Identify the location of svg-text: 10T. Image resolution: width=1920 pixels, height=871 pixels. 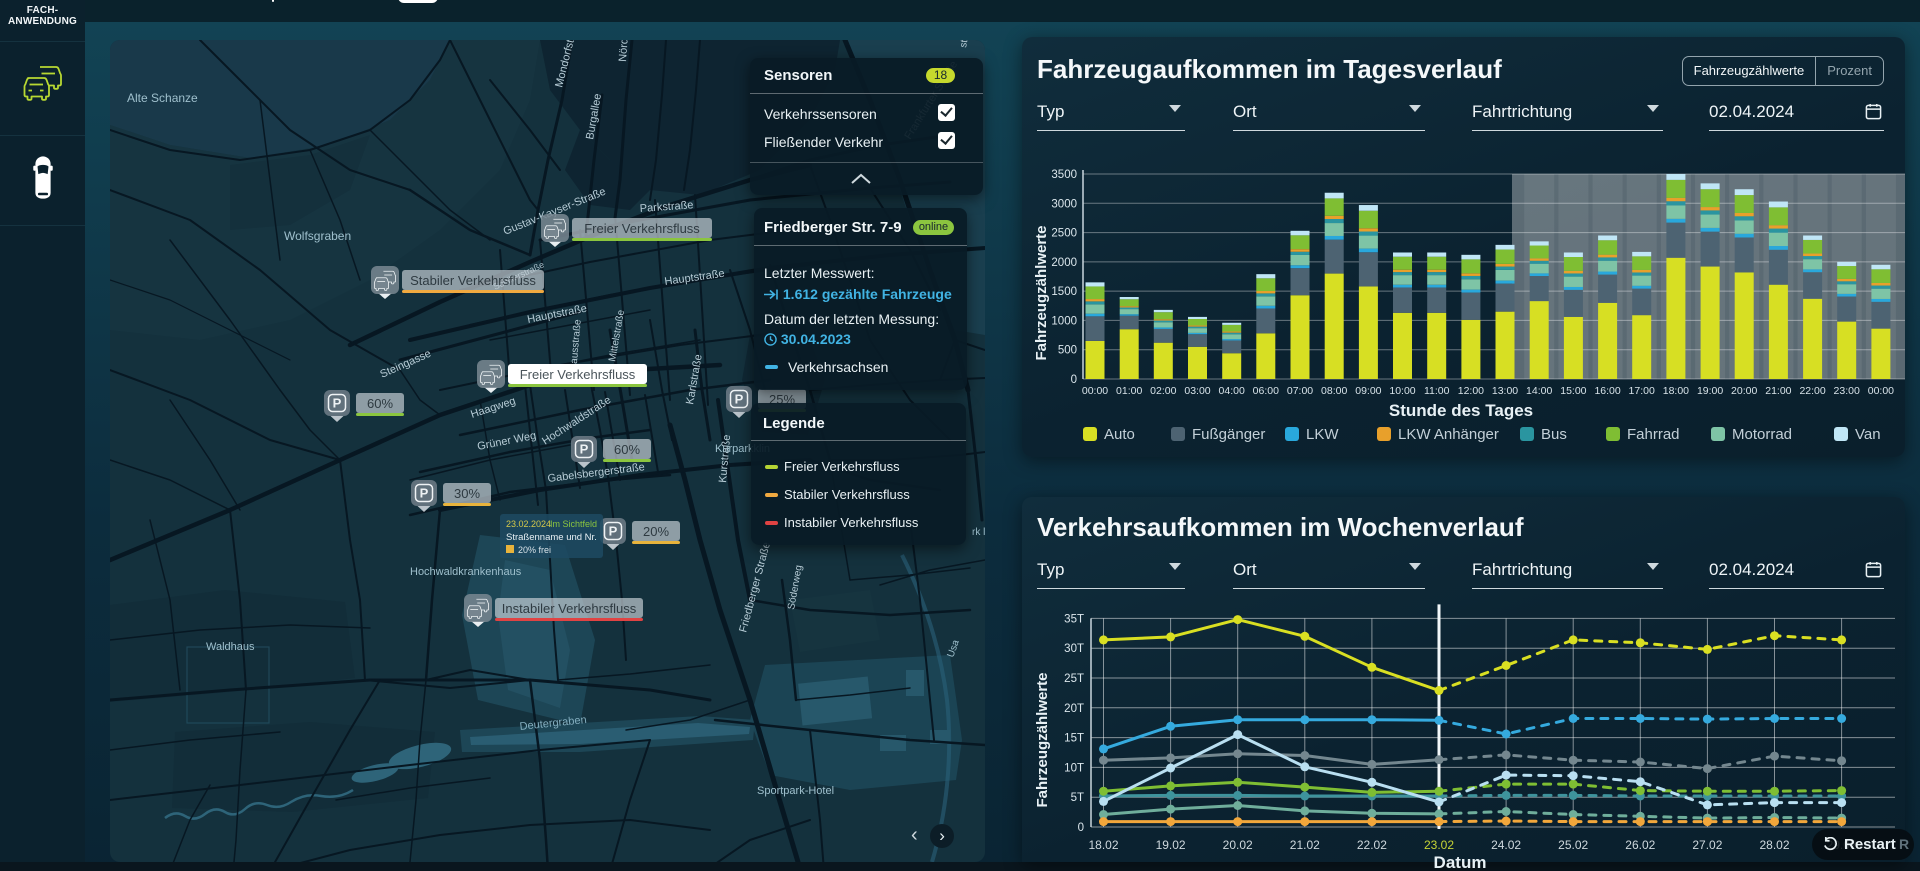
(1074, 768).